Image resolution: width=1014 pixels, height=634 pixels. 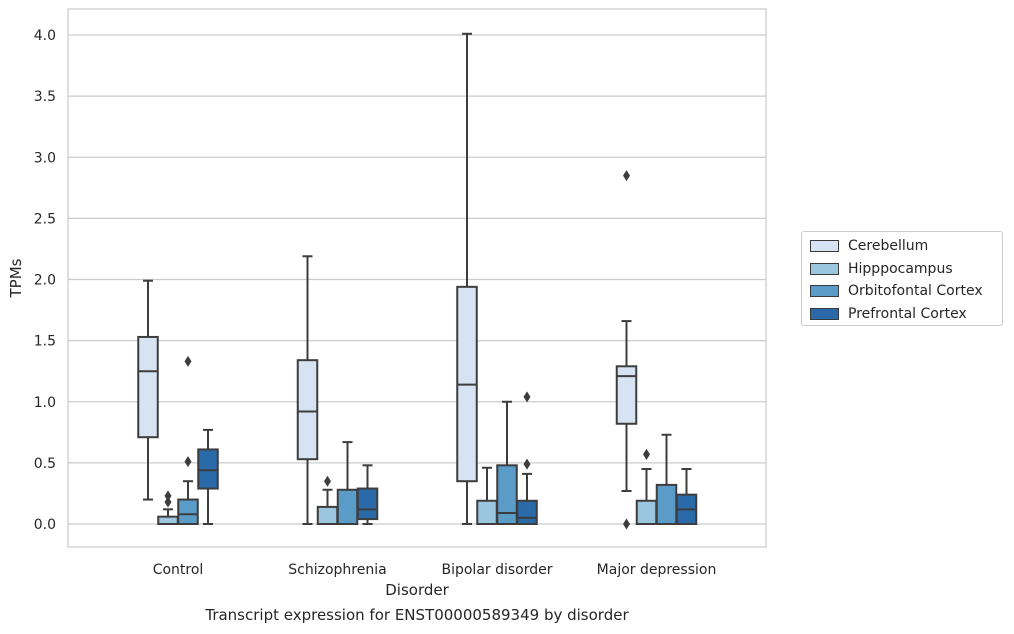 I want to click on legend-label: Cerebellum, so click(x=888, y=246).